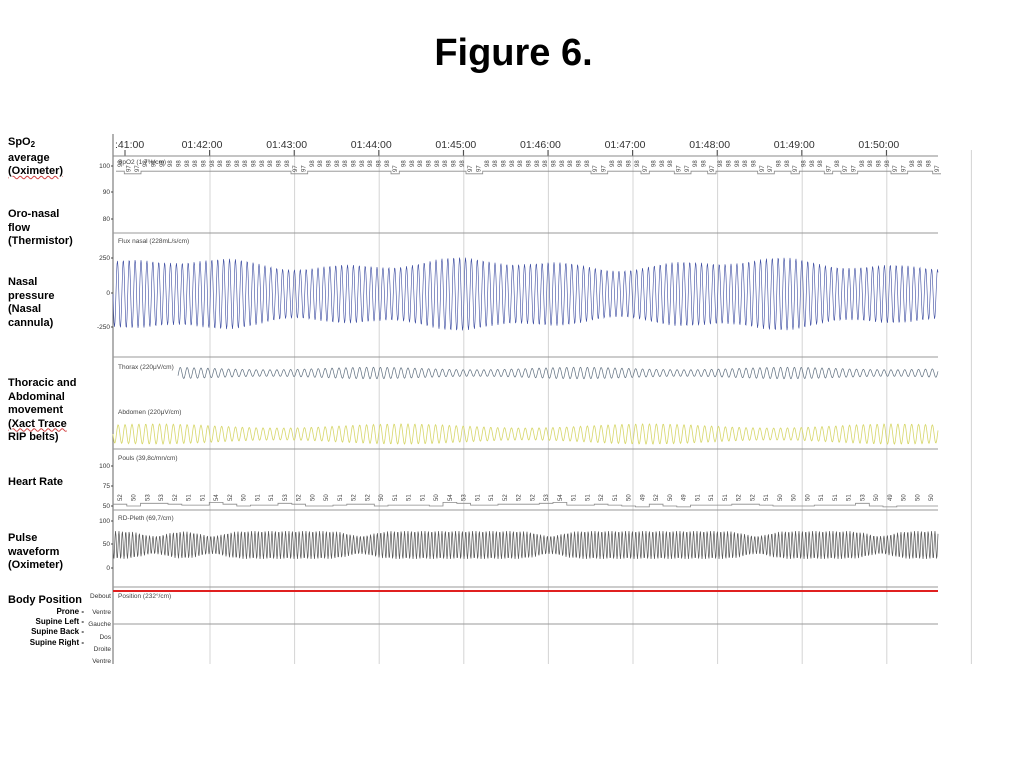 This screenshot has width=1027, height=768. I want to click on time-tick-label: 01:50:00, so click(878, 145).